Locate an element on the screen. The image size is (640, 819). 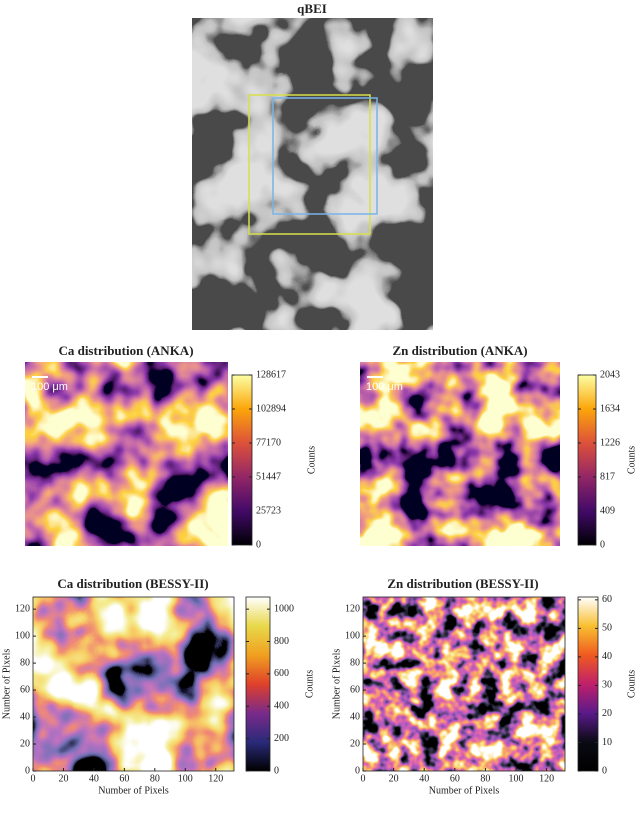
colorbar-tick-label: 20 is located at coordinates (607, 713).